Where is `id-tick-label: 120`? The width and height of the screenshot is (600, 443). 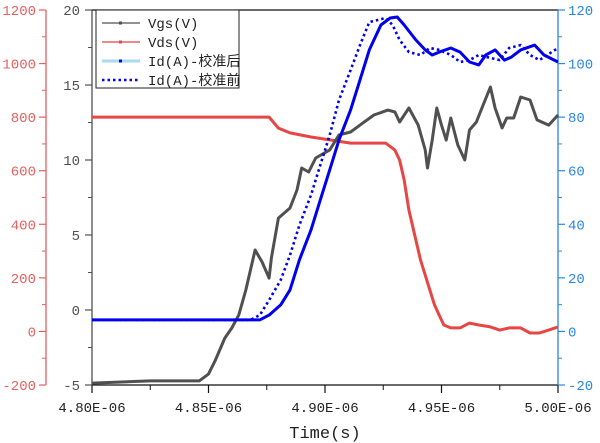 id-tick-label: 120 is located at coordinates (580, 12).